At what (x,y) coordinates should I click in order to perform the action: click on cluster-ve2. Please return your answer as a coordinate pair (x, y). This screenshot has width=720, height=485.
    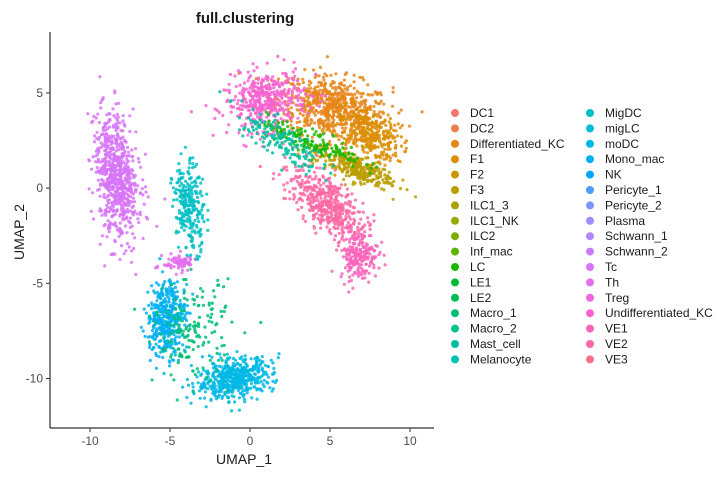
    Looking at the image, I should click on (317, 199).